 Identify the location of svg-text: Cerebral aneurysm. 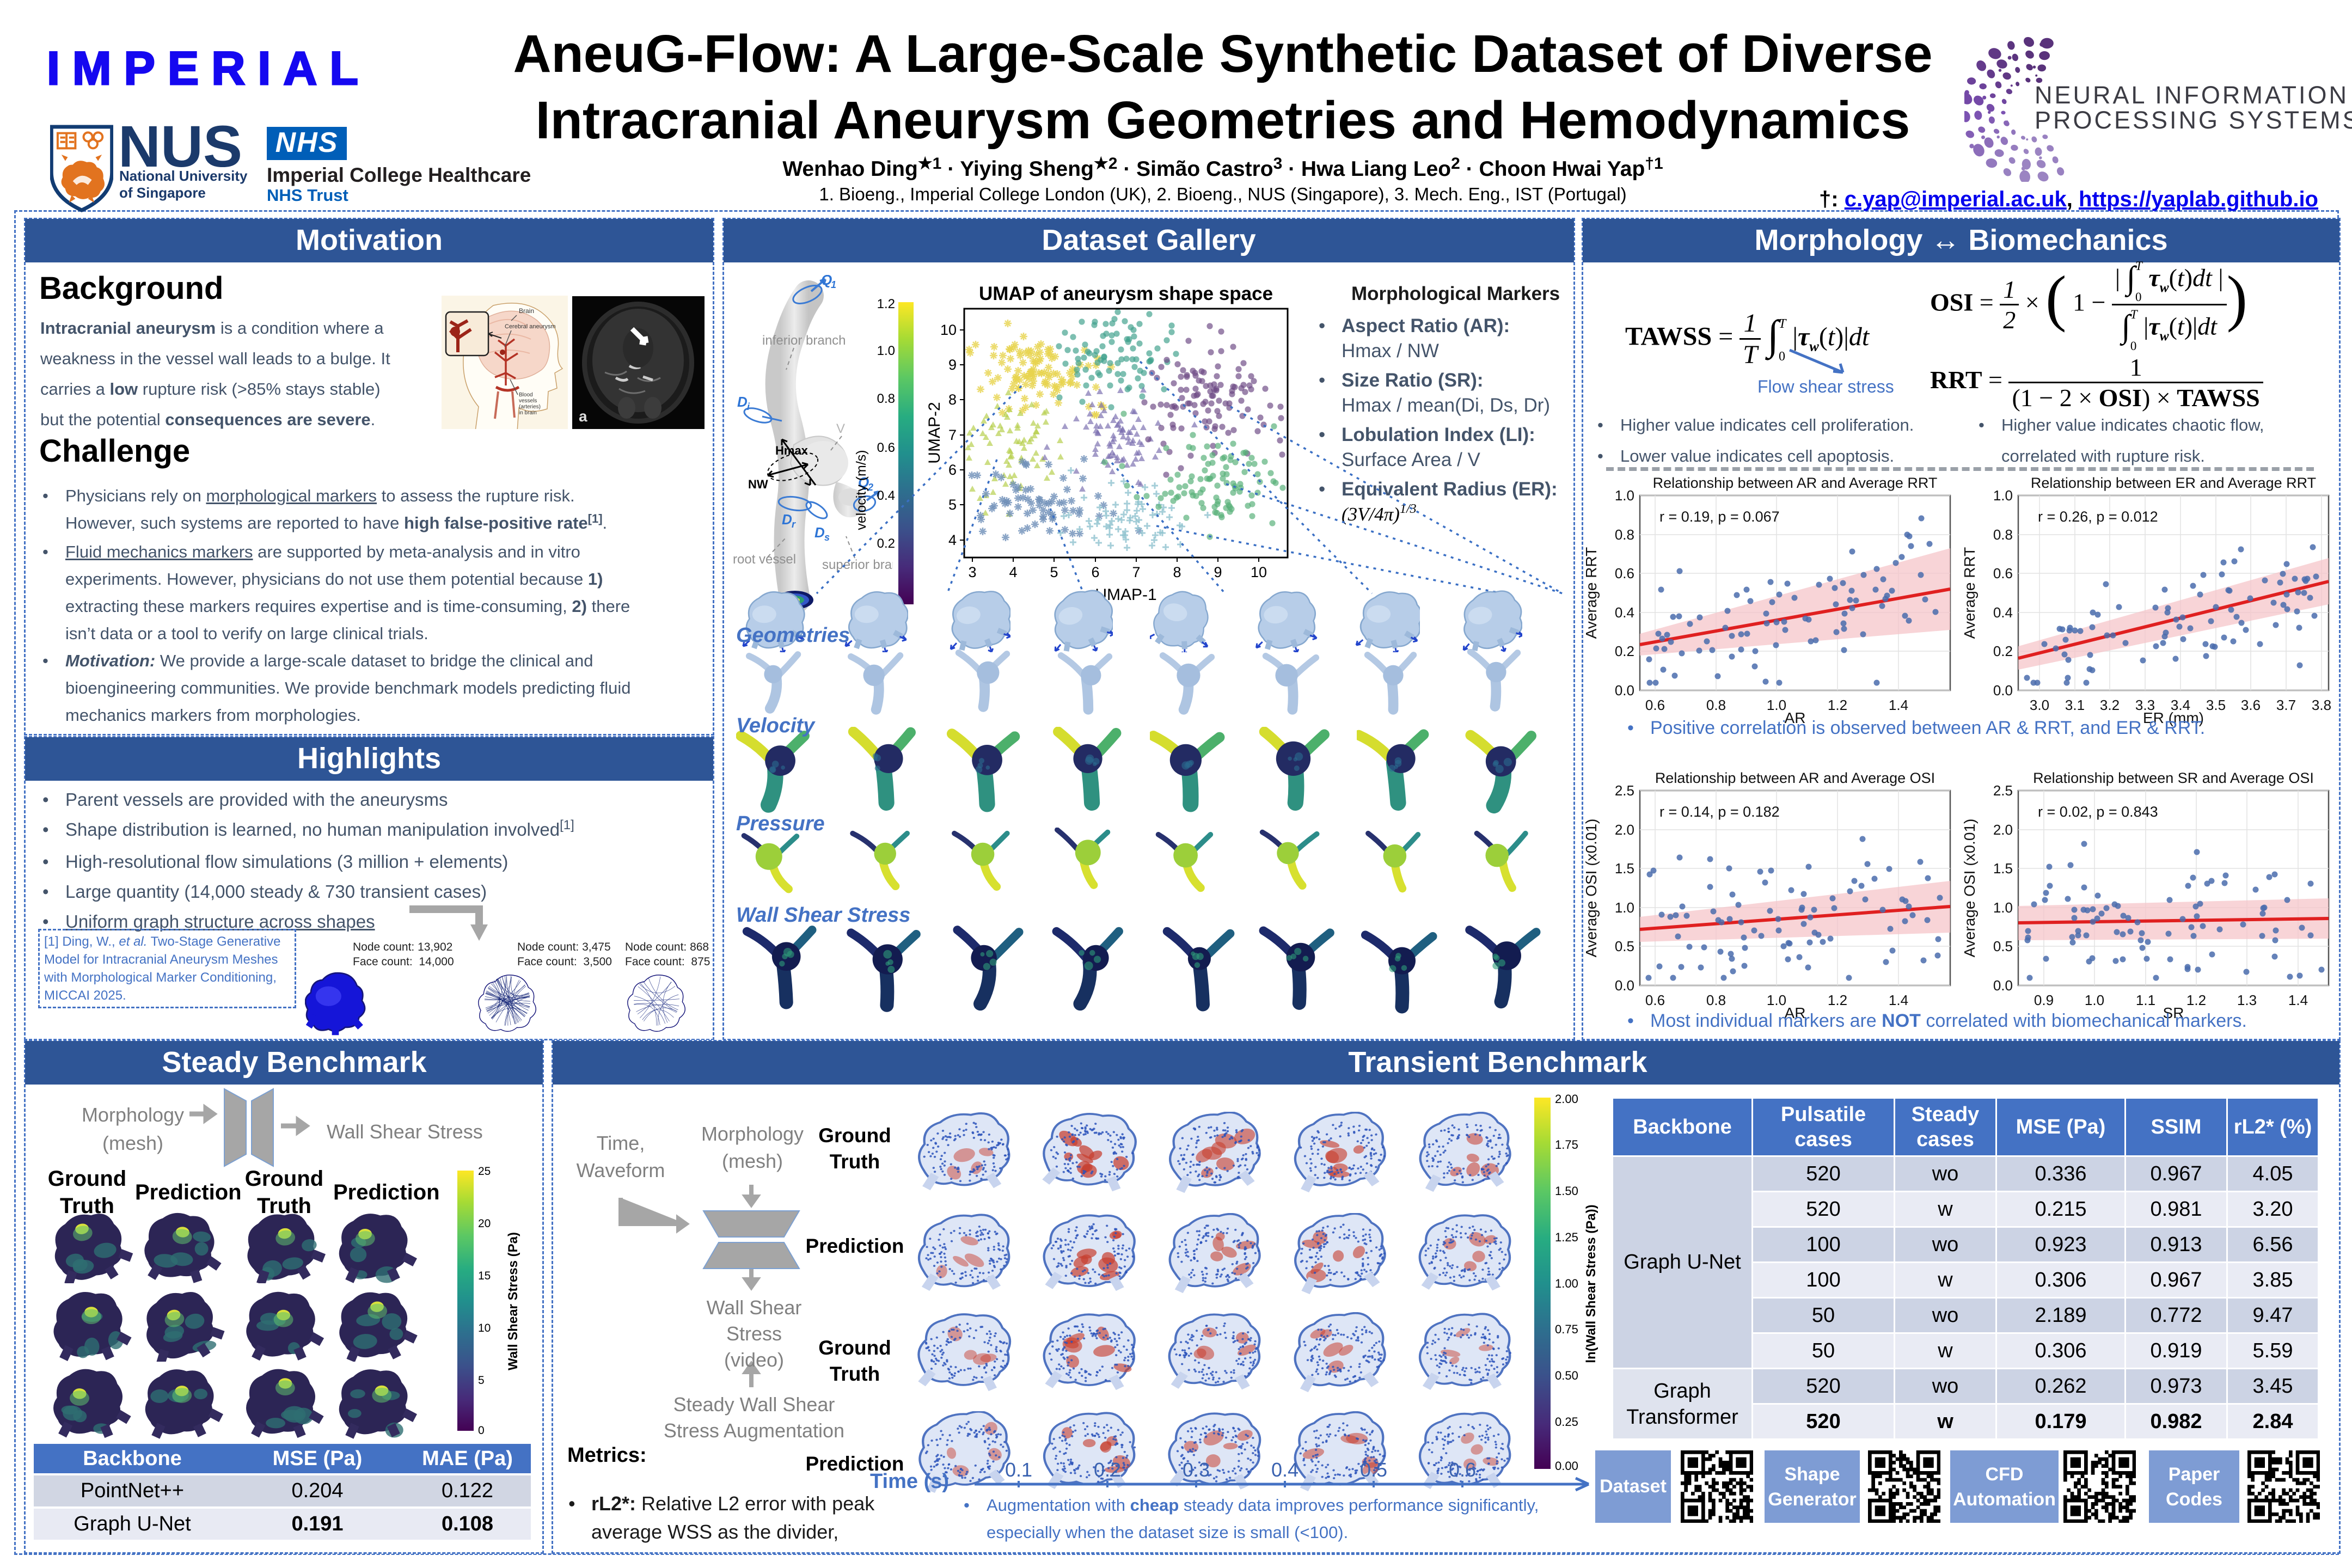
(530, 326).